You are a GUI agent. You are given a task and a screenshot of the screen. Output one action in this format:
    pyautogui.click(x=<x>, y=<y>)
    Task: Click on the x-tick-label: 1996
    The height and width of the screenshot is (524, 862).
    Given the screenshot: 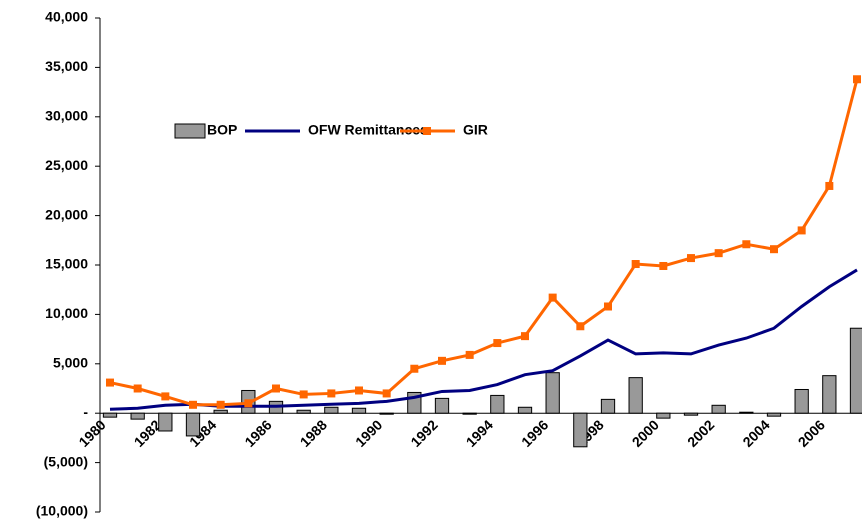 What is the action you would take?
    pyautogui.click(x=534, y=432)
    